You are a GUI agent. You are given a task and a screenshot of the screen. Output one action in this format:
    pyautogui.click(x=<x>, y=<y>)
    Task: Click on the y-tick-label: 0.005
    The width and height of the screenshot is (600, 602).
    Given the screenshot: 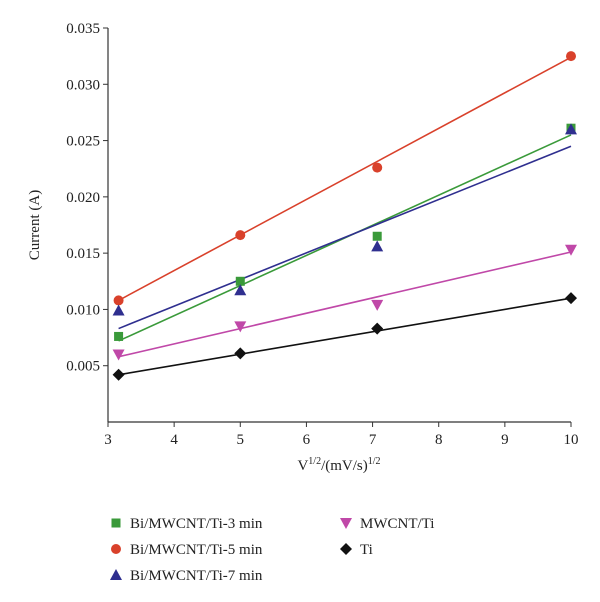 What is the action you would take?
    pyautogui.click(x=83, y=367)
    